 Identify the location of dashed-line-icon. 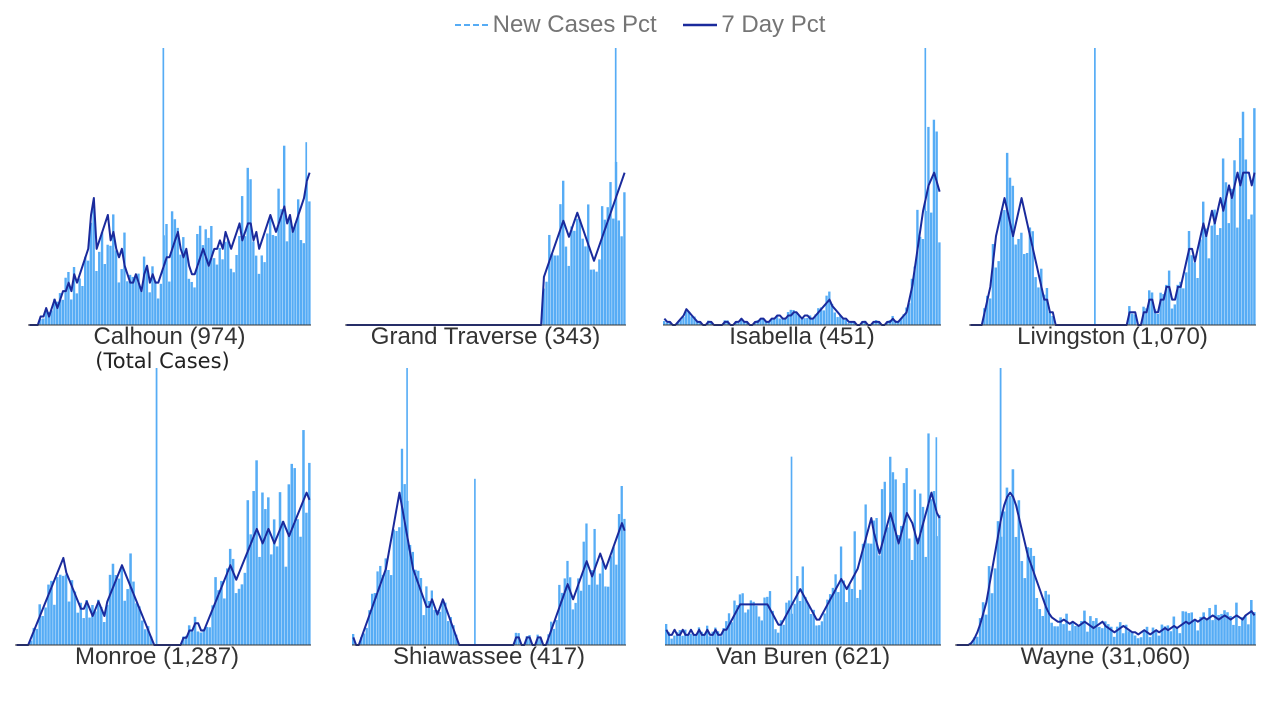
(471, 25).